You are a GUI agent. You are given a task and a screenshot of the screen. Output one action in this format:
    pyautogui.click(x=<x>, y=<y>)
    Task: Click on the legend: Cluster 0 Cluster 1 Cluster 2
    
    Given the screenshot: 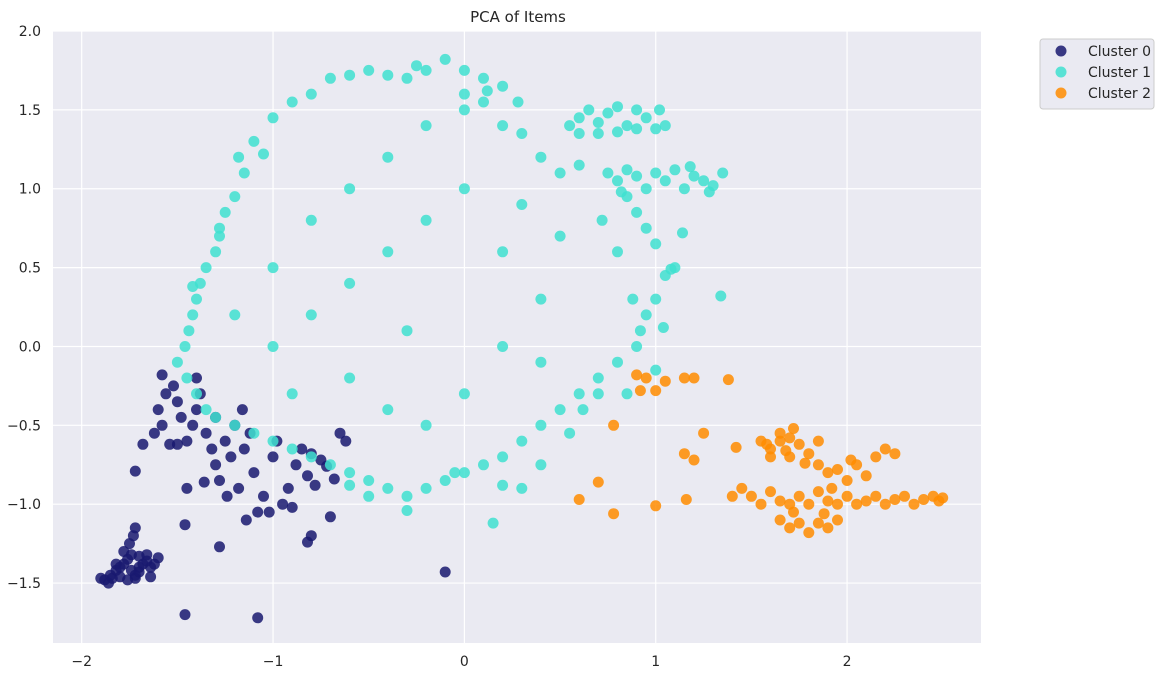 What is the action you would take?
    pyautogui.click(x=1097, y=74)
    